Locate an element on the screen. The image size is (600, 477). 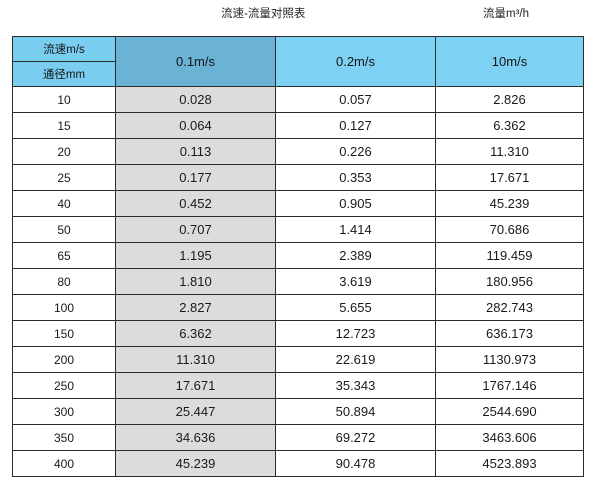
cell-flow-0: 17.671 is located at coordinates (195, 385).